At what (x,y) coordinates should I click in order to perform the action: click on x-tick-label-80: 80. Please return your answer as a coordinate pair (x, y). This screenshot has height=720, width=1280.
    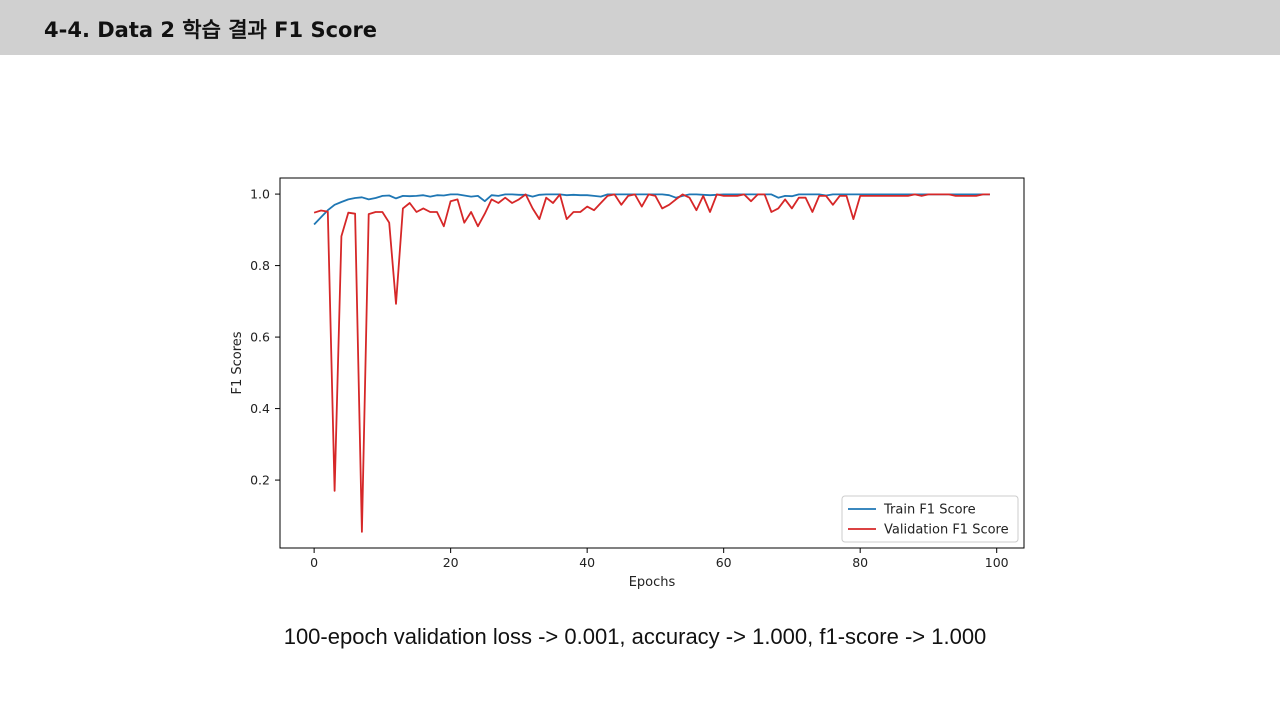
    Looking at the image, I should click on (860, 562).